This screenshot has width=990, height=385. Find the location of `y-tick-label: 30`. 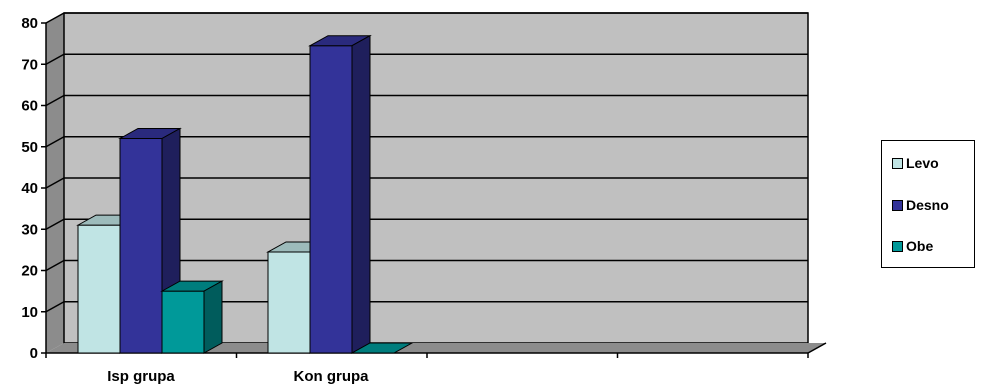

y-tick-label: 30 is located at coordinates (29, 229).